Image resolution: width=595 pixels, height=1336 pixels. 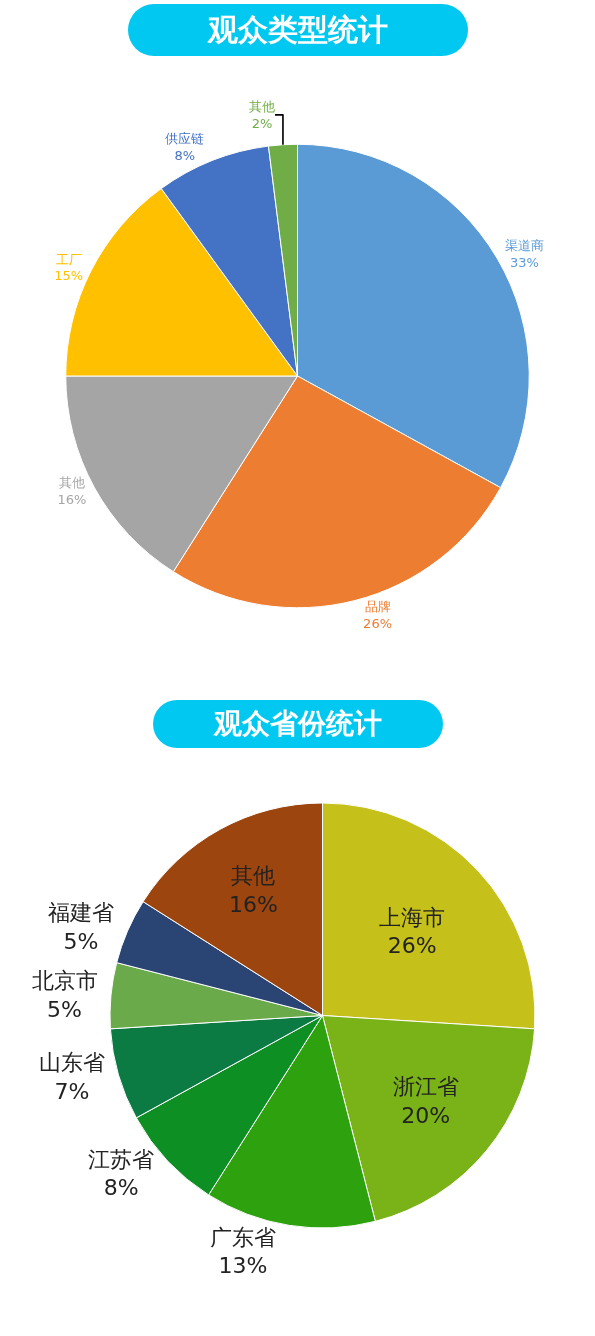 I want to click on slice-label: 广东省, so click(x=242, y=1237).